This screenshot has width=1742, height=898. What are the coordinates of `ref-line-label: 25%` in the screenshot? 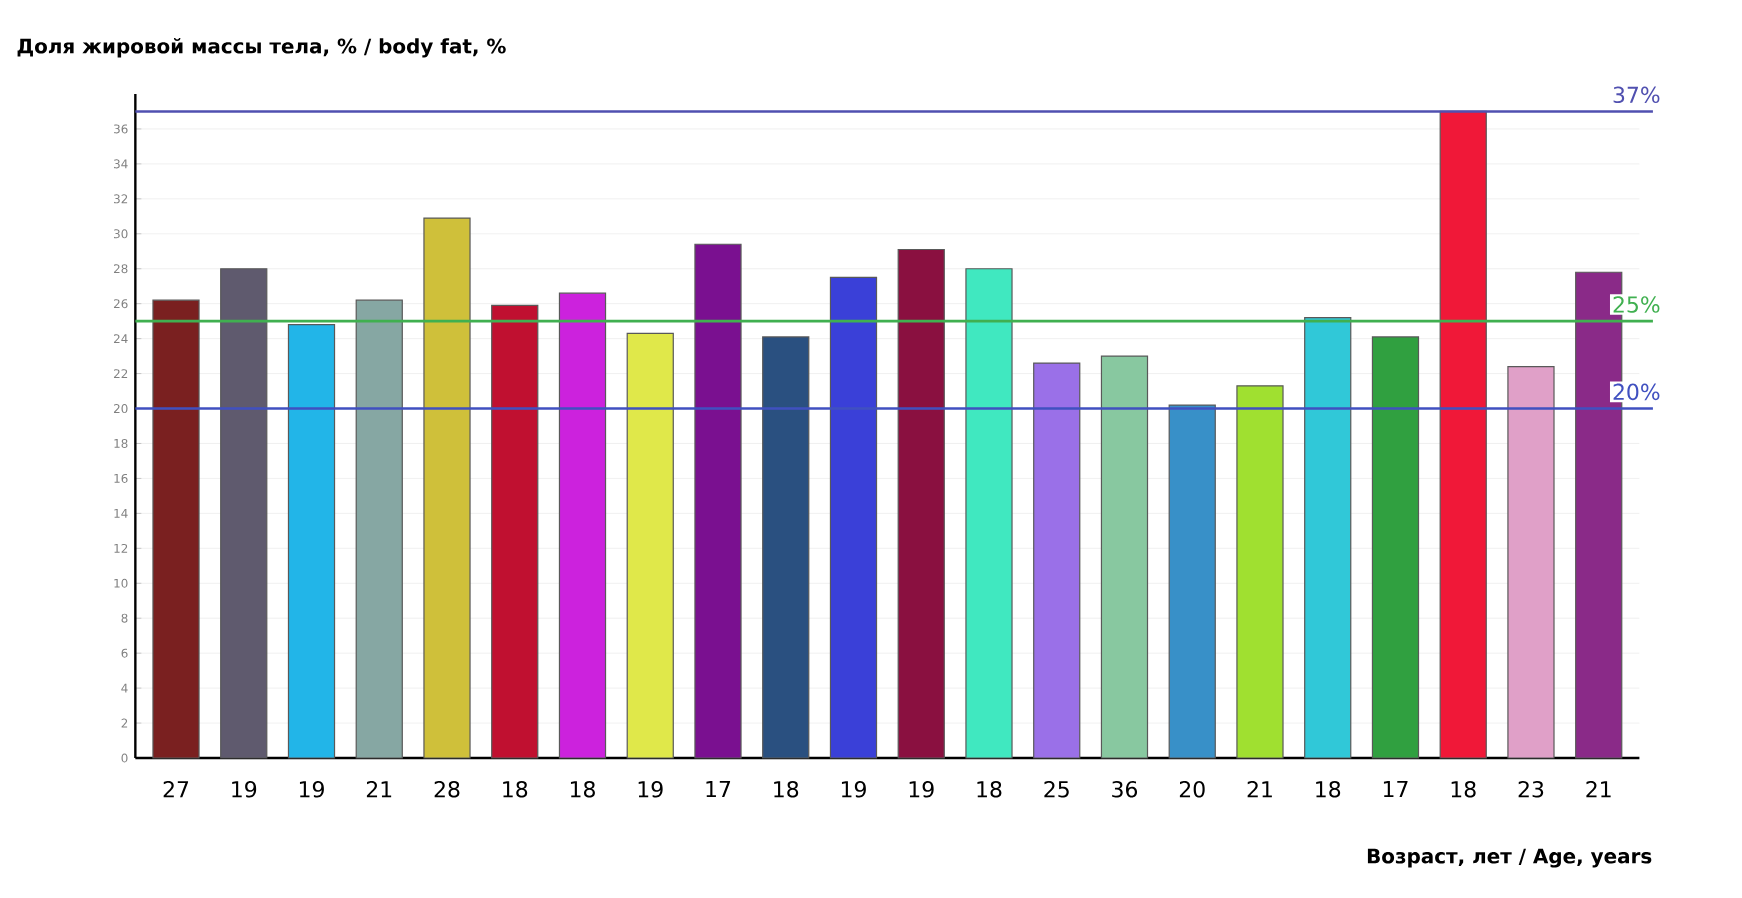 It's located at (1636, 304).